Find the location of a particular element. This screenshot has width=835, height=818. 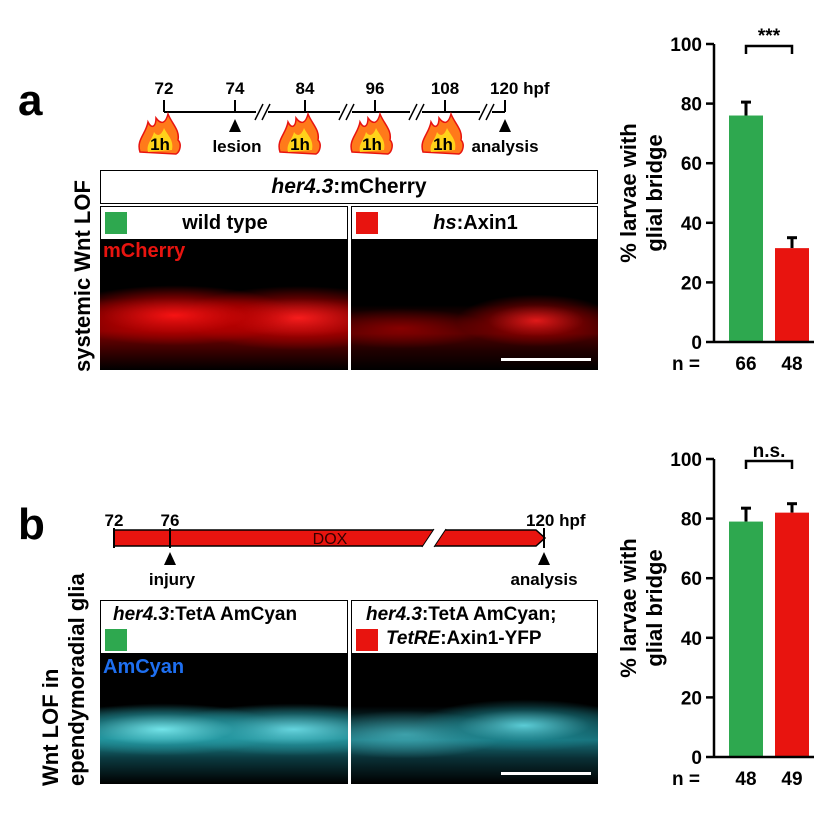

amcyan-label: AmCyan is located at coordinates (144, 667).